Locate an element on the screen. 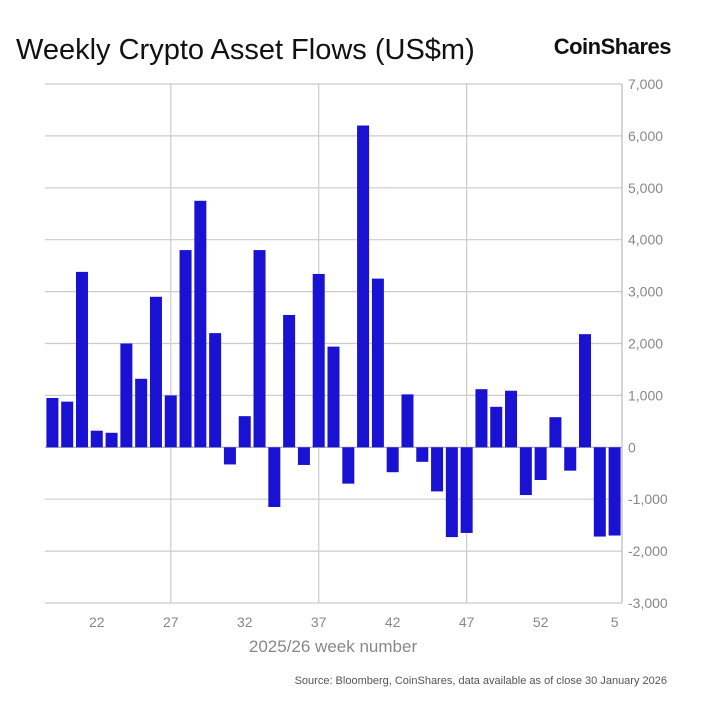 This screenshot has height=708, width=703. y-tick-label: -3,000 is located at coordinates (648, 603).